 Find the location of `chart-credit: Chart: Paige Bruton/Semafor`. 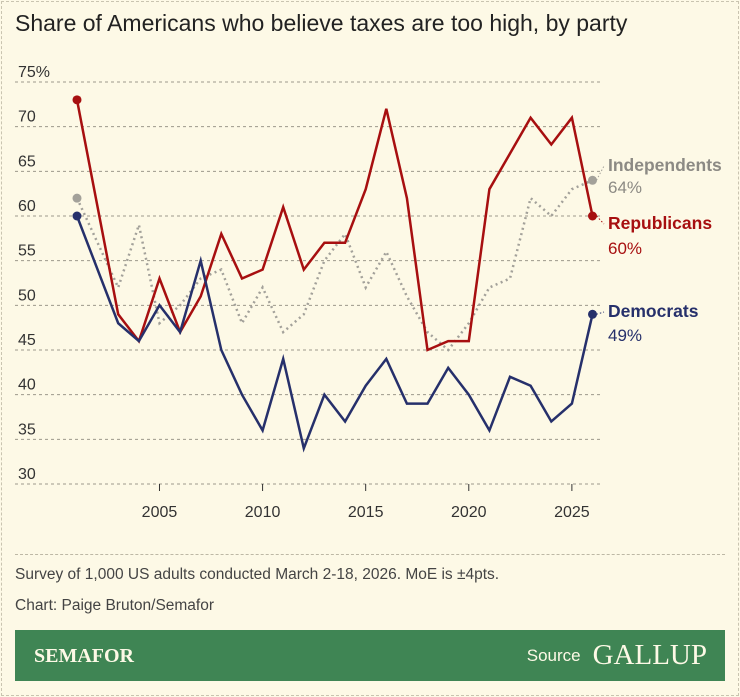

chart-credit: Chart: Paige Bruton/Semafor is located at coordinates (115, 605).